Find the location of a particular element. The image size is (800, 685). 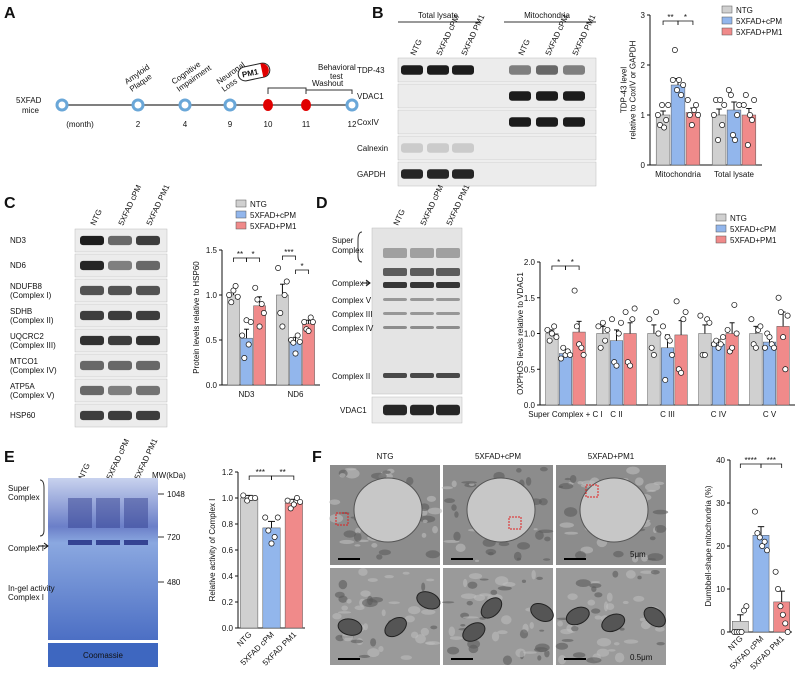

label: Complex is located at coordinates (24, 497).